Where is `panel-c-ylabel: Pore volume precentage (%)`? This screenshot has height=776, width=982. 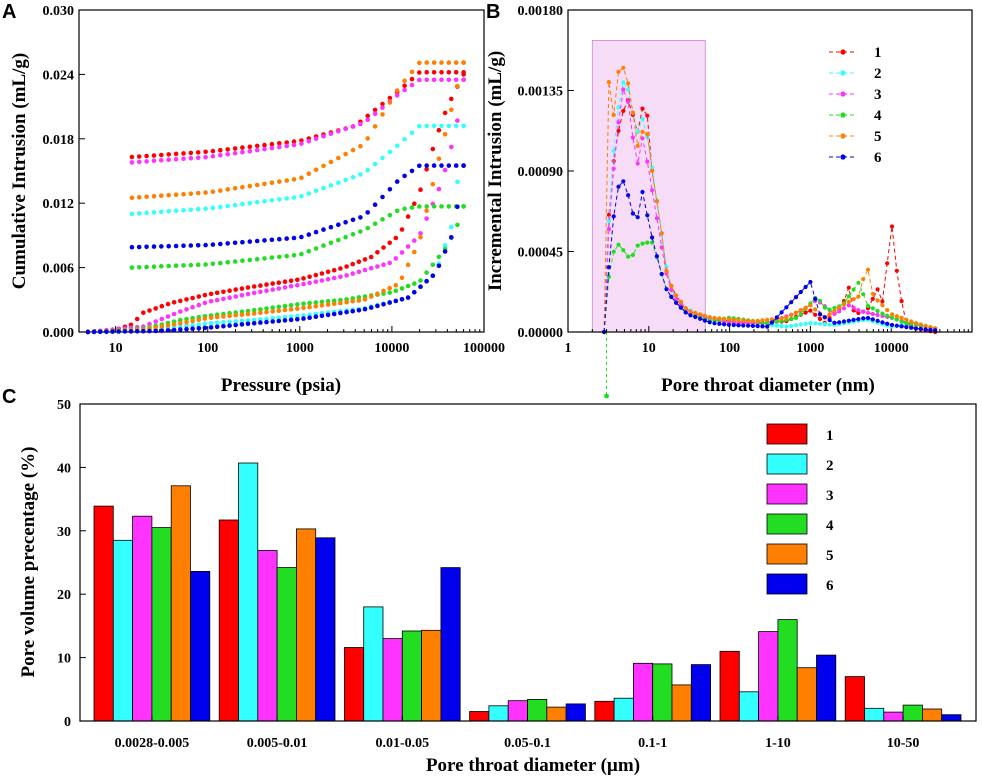
panel-c-ylabel: Pore volume precentage (%) is located at coordinates (28, 562).